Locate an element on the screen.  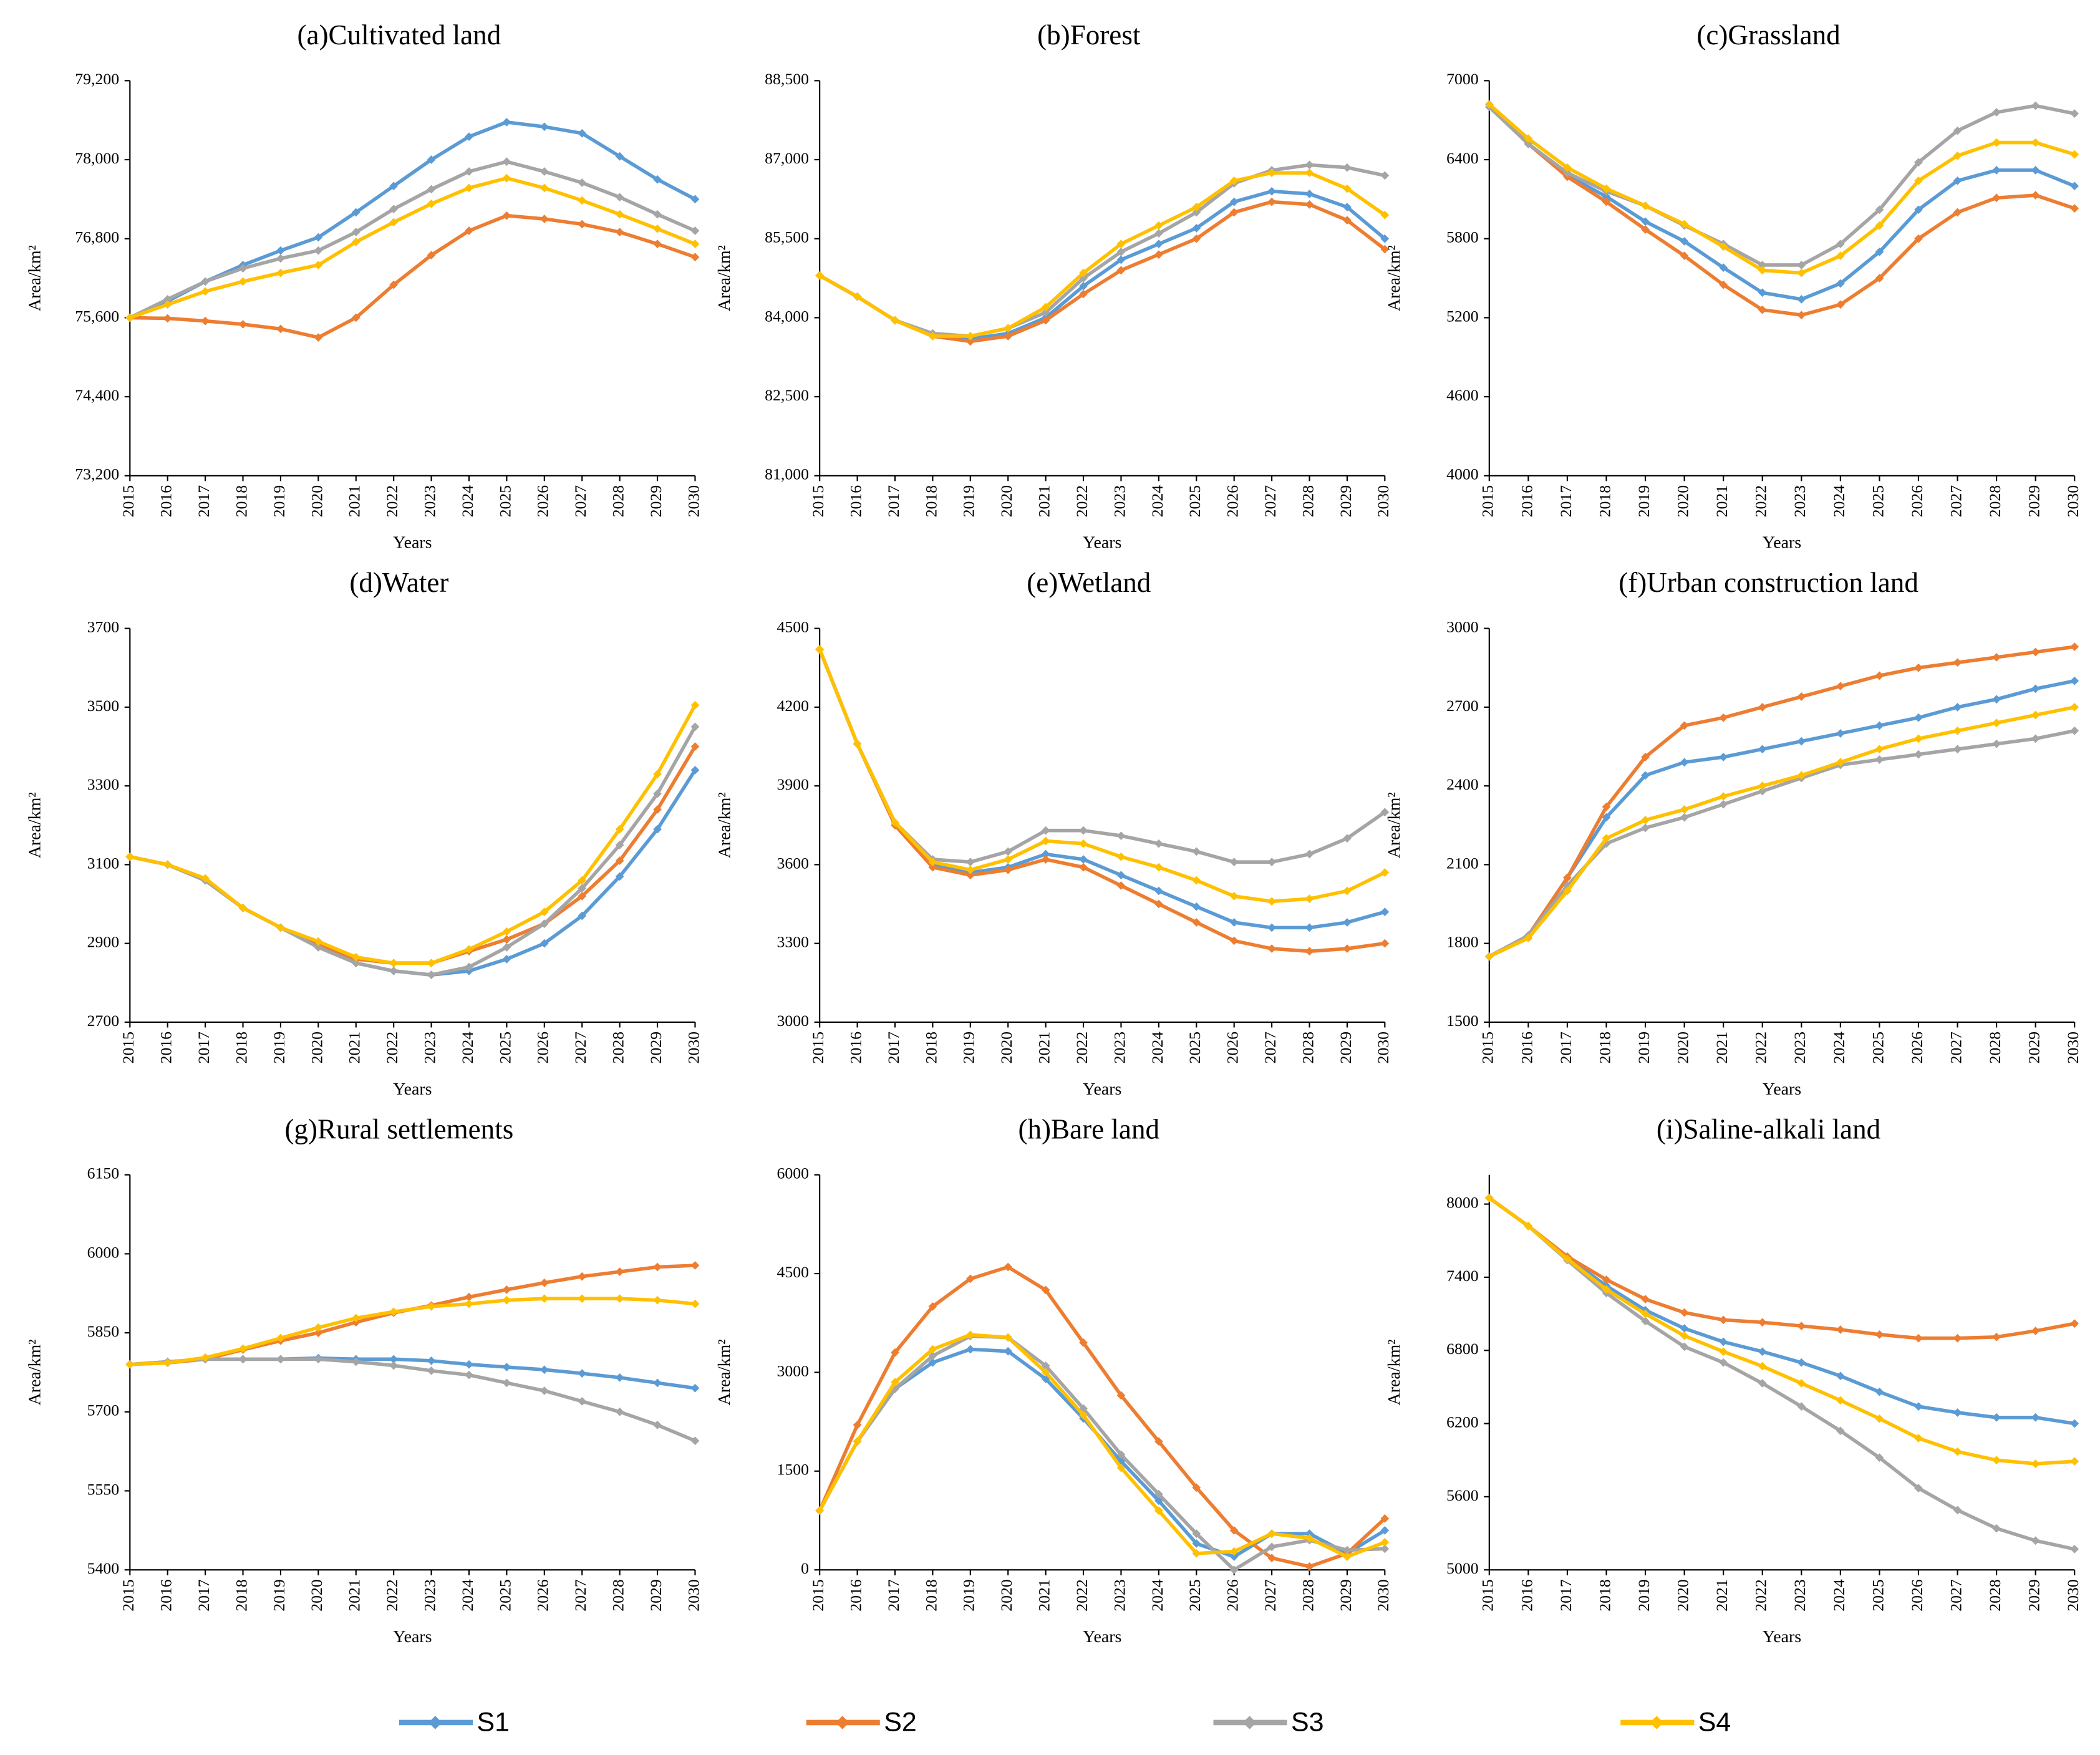
series-line: S3 is located at coordinates (412, 239).